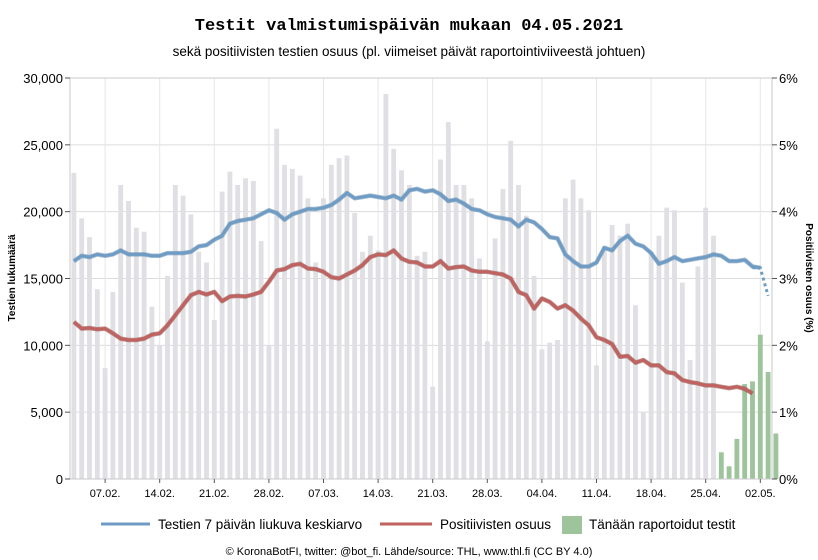 This screenshot has width=818, height=560. What do you see at coordinates (788, 279) in the screenshot?
I see `y-tick-label-right: 3%` at bounding box center [788, 279].